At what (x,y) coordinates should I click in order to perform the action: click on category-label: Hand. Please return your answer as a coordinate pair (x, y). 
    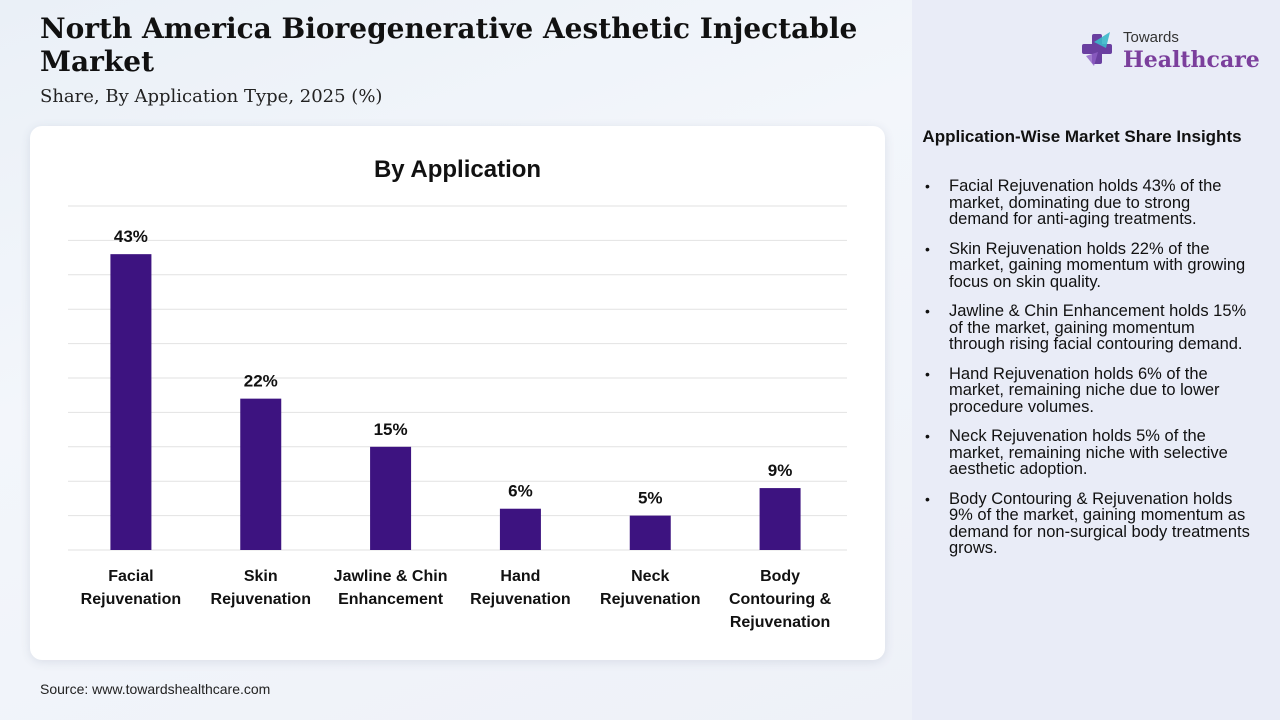
    Looking at the image, I should click on (520, 576).